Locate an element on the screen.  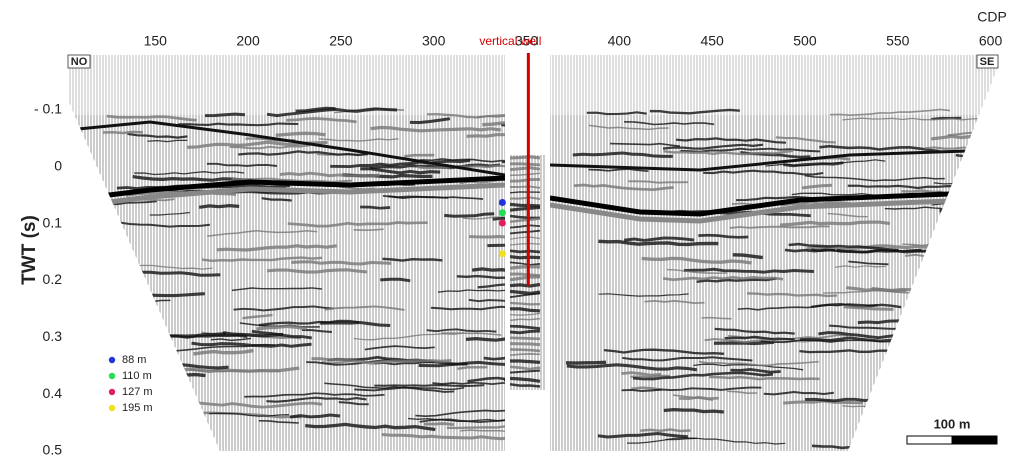
scale-bar-label: 100 m is located at coordinates (952, 423).